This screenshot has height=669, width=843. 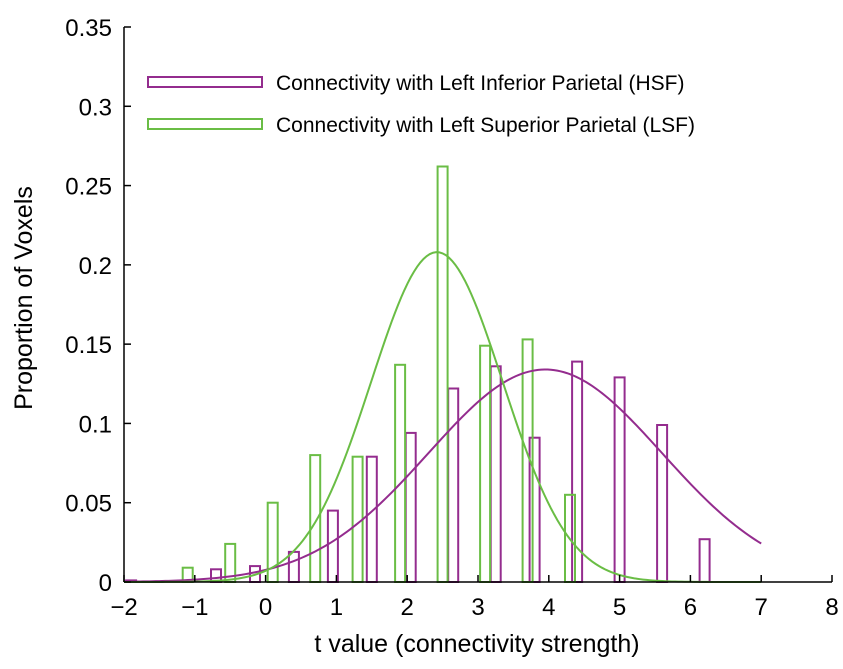 I want to click on x-tick-label: 2, so click(x=407, y=607).